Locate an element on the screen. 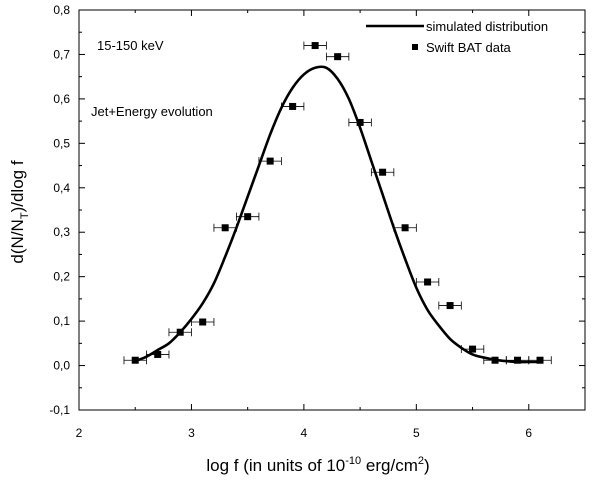 Image resolution: width=600 pixels, height=484 pixels. y-tick-label: 0,6 is located at coordinates (61, 99).